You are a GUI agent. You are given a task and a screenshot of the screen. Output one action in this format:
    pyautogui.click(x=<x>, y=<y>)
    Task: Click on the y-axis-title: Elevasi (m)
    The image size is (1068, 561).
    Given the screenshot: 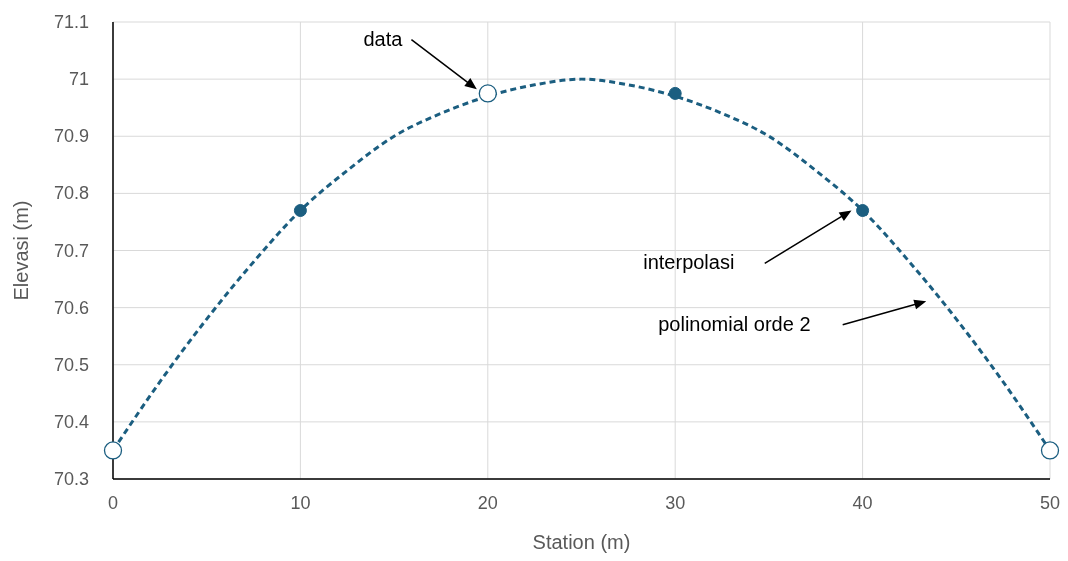 What is the action you would take?
    pyautogui.click(x=21, y=250)
    